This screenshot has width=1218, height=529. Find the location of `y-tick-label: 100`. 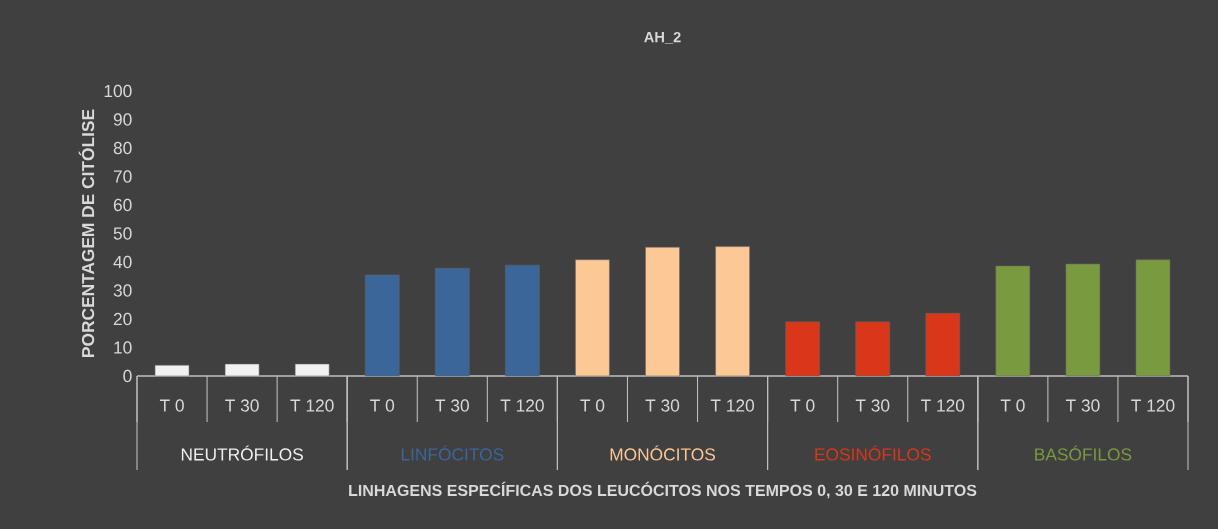

y-tick-label: 100 is located at coordinates (118, 91).